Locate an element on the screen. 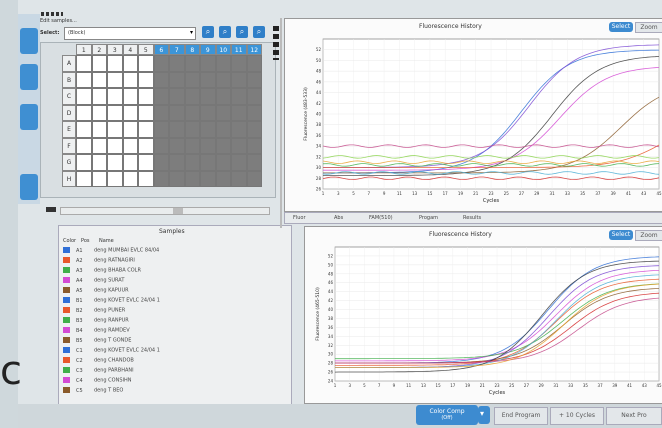 Image resolution: width=662 pixels, height=428 pixels. next-program-button: Next Pro is located at coordinates (634, 416).